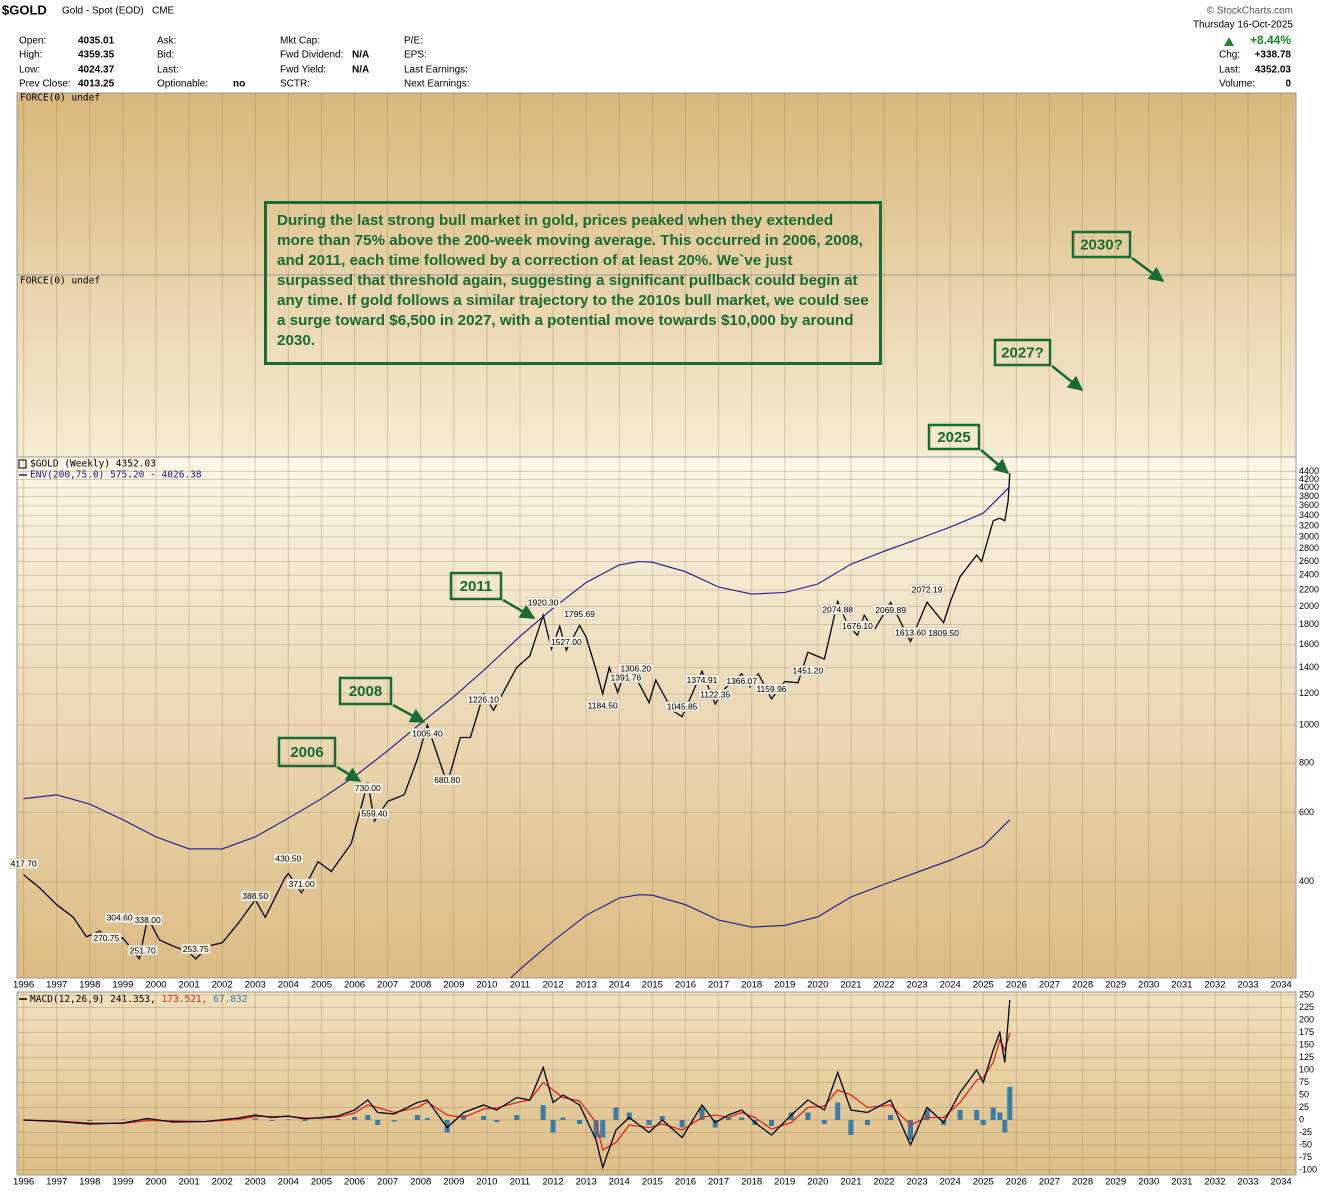 The width and height of the screenshot is (1340, 1192). Describe the element at coordinates (619, 1182) in the screenshot. I see `x-tick-label: 2014` at that location.